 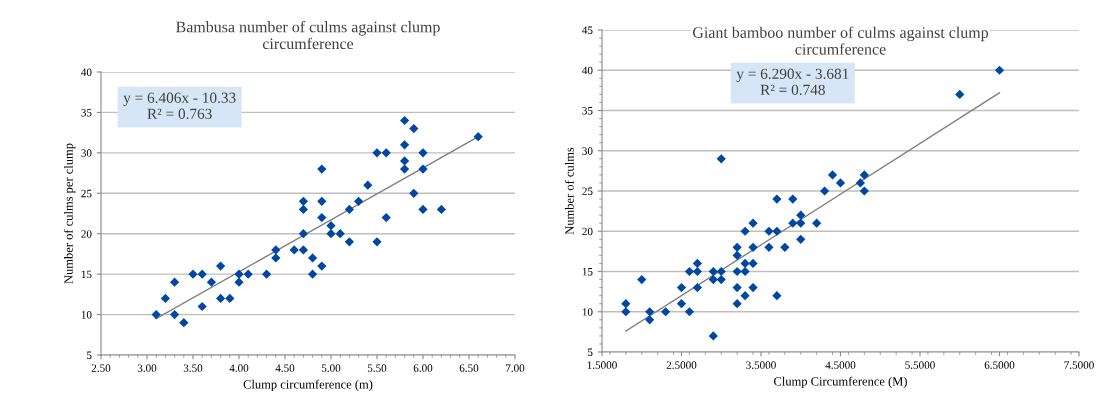 What do you see at coordinates (239, 368) in the screenshot?
I see `x-tick-label: 4.00` at bounding box center [239, 368].